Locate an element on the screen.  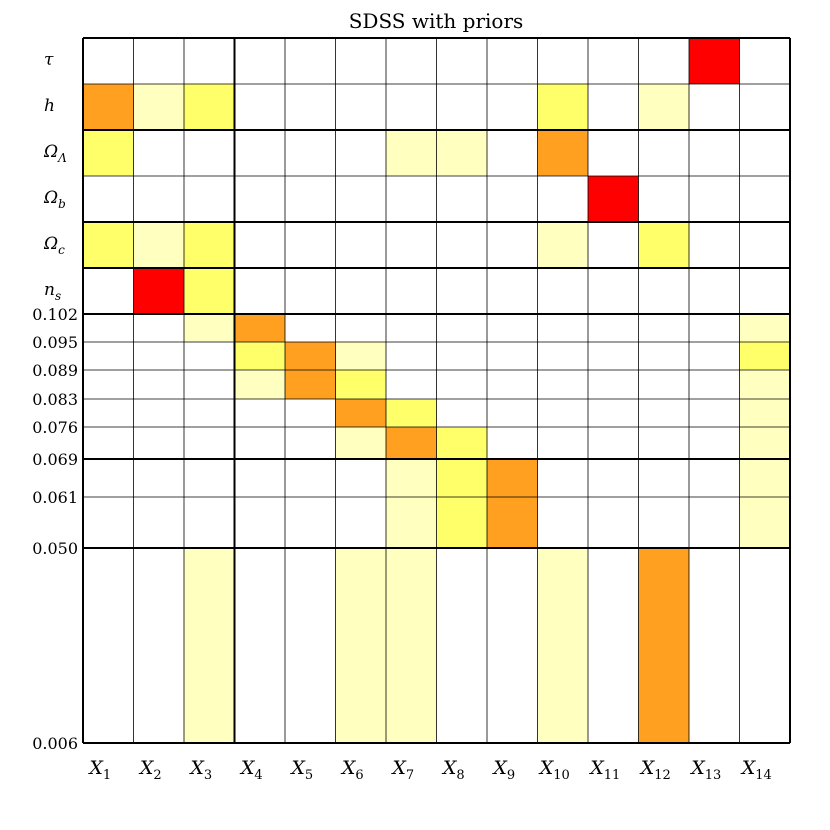
tick-label: 0.069 is located at coordinates (55, 459).